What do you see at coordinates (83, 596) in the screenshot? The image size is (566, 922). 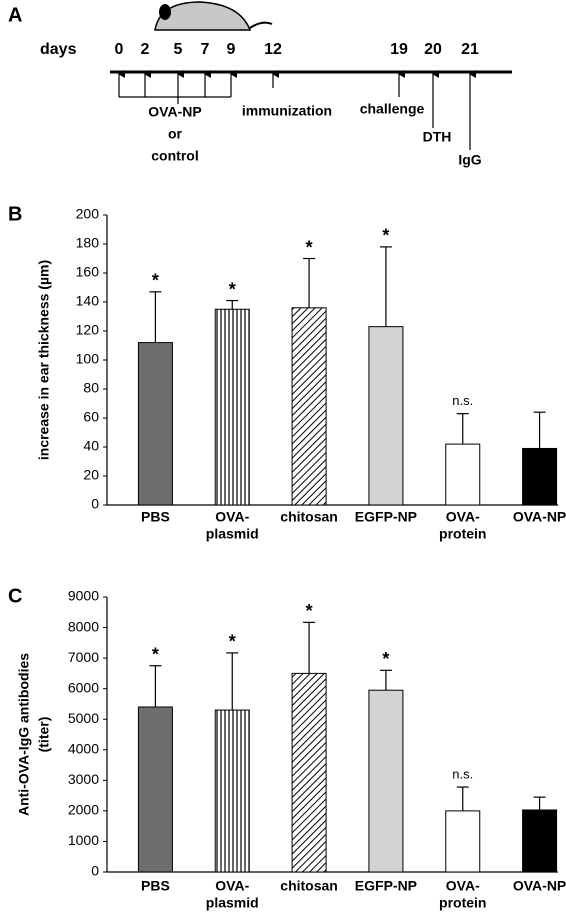 I see `y-tick-label: 9000` at bounding box center [83, 596].